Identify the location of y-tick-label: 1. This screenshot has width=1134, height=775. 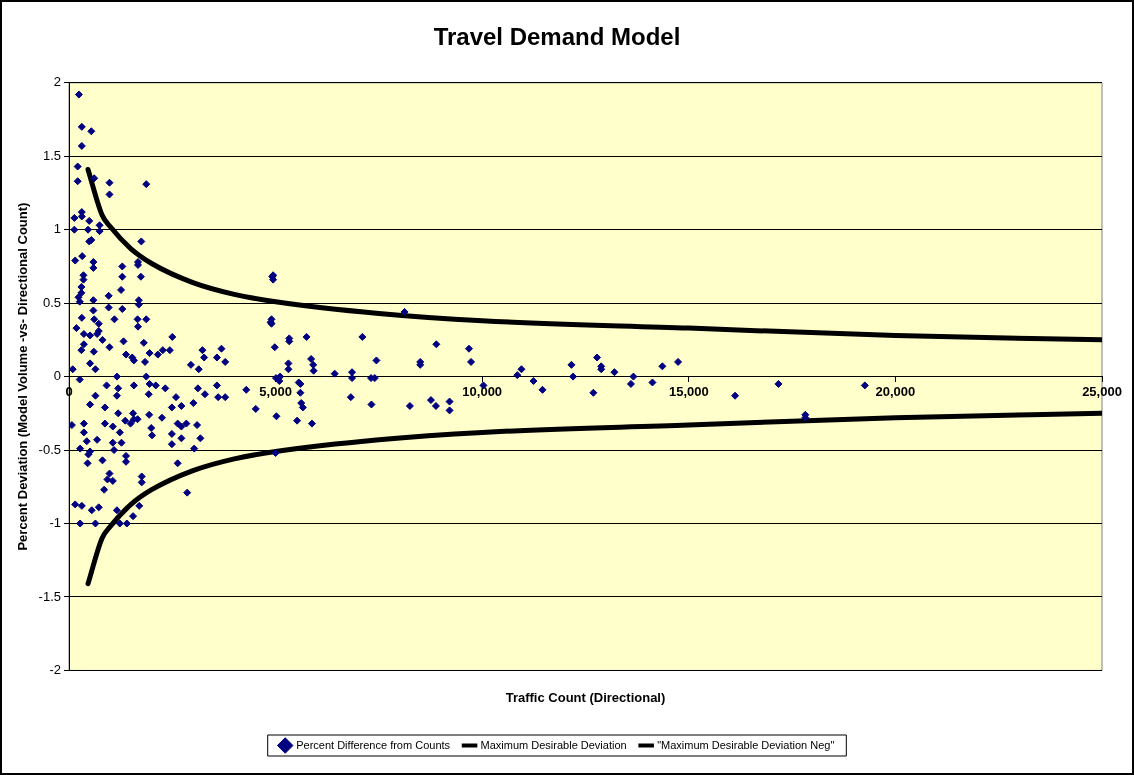
(57, 229).